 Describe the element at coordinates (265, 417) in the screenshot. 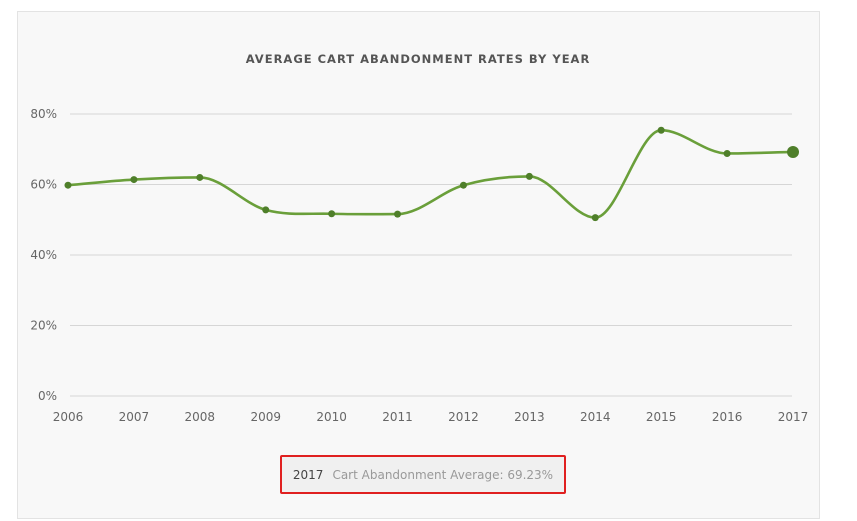

I see `x-tick-label: 2009` at that location.